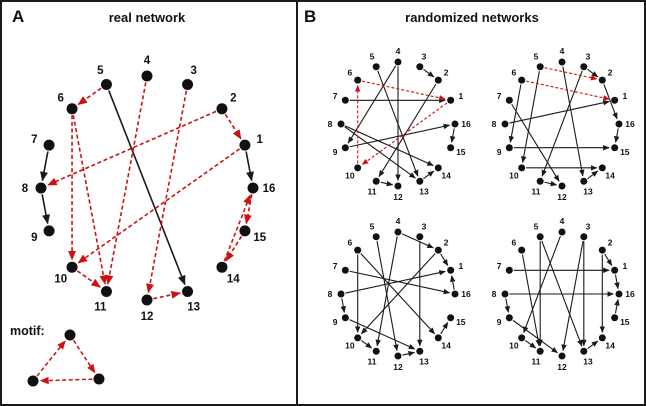  Describe the element at coordinates (18, 16) in the screenshot. I see `panel-a-label: A` at that location.